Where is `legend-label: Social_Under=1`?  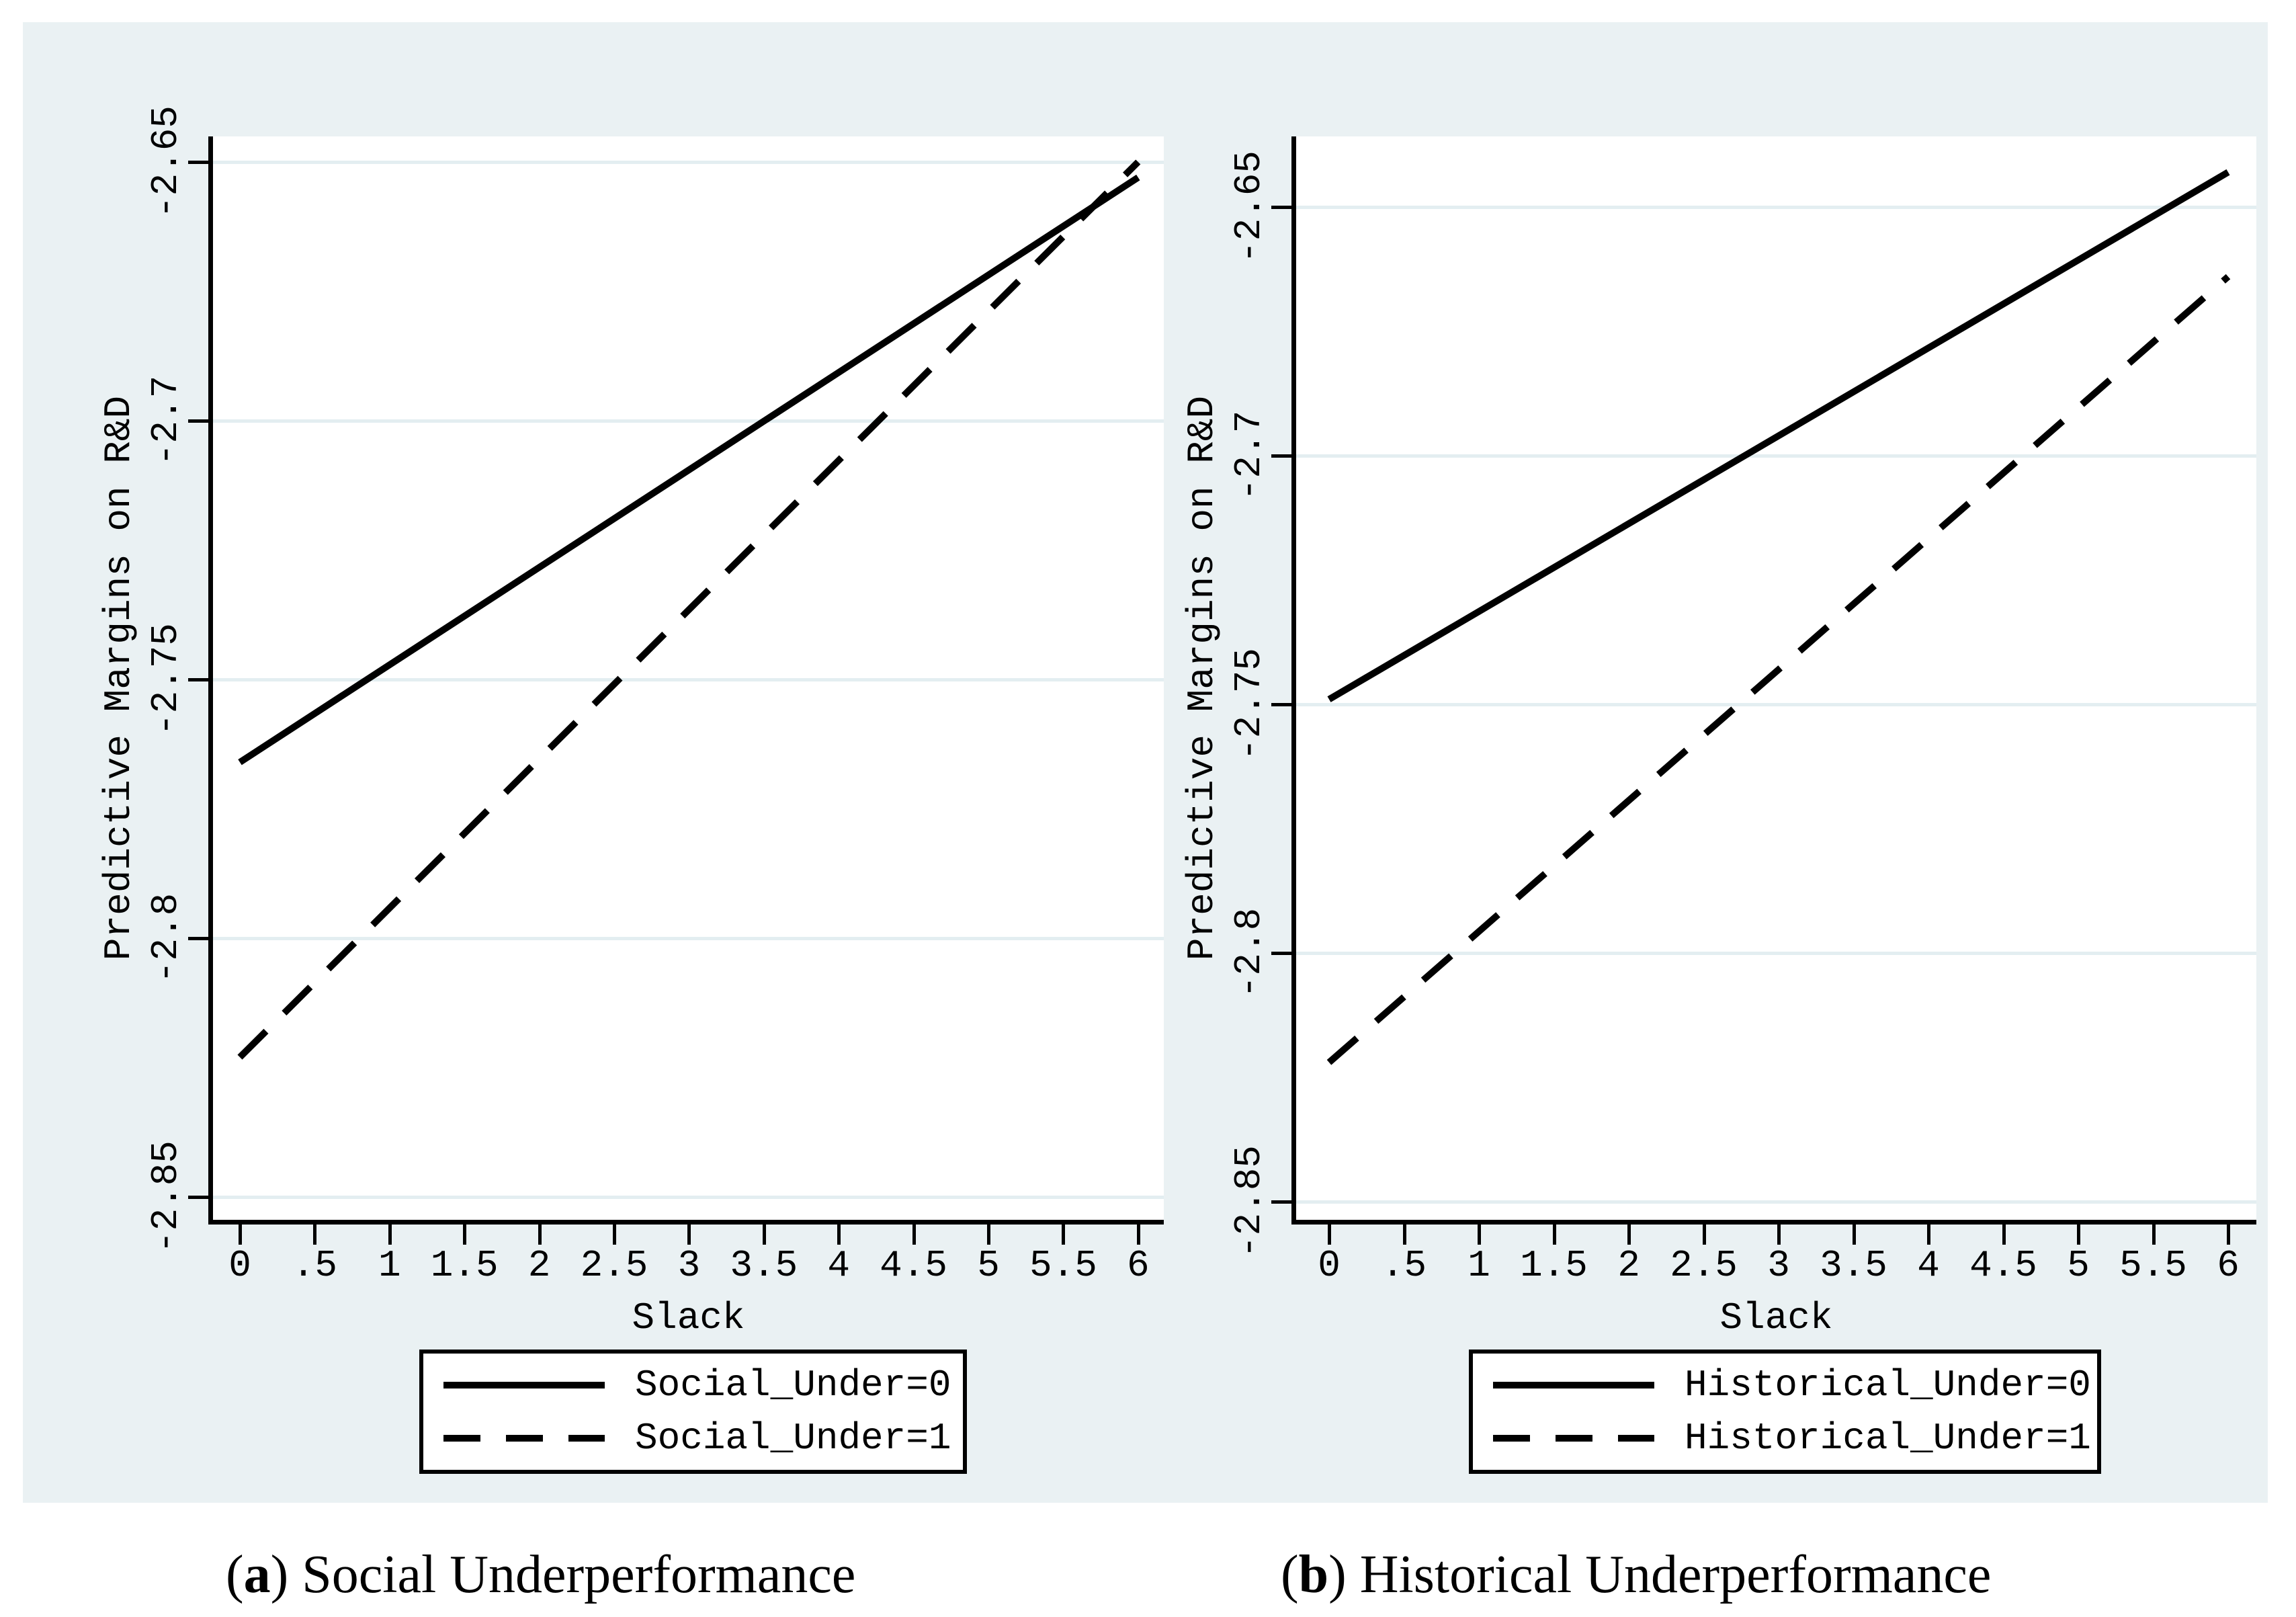
legend-label: Social_Under=1 is located at coordinates (793, 1438).